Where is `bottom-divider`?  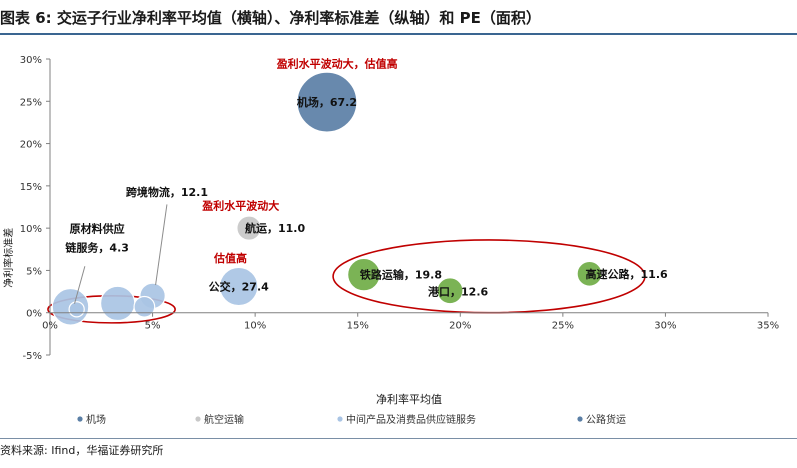
bottom-divider is located at coordinates (398, 438).